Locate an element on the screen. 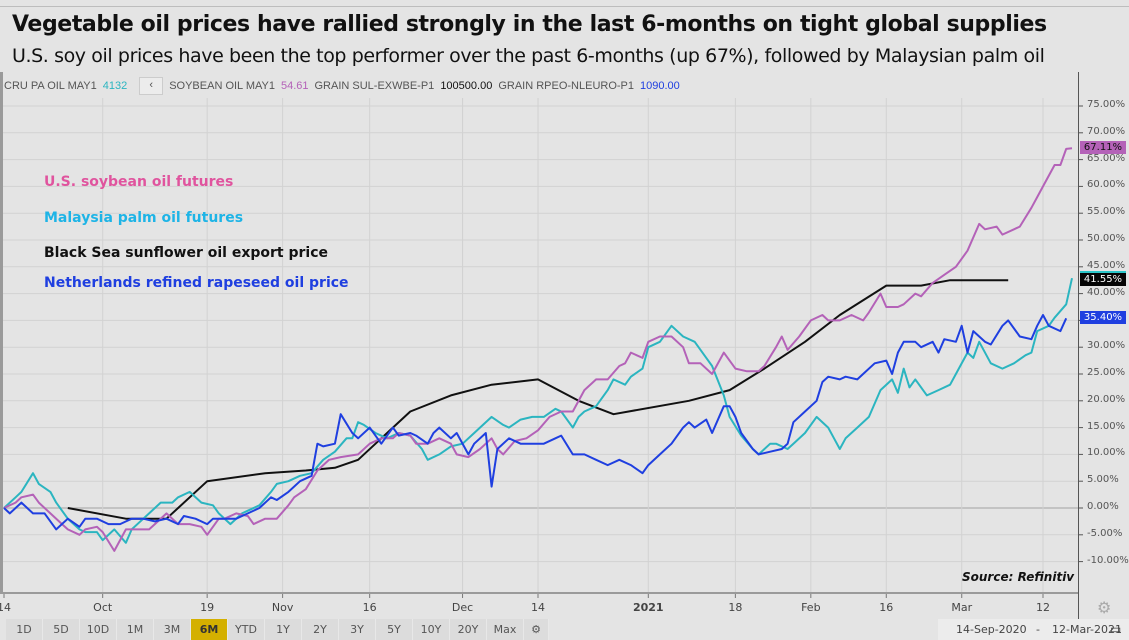 This screenshot has width=1129, height=640. x-tick-label: 19 is located at coordinates (207, 607).